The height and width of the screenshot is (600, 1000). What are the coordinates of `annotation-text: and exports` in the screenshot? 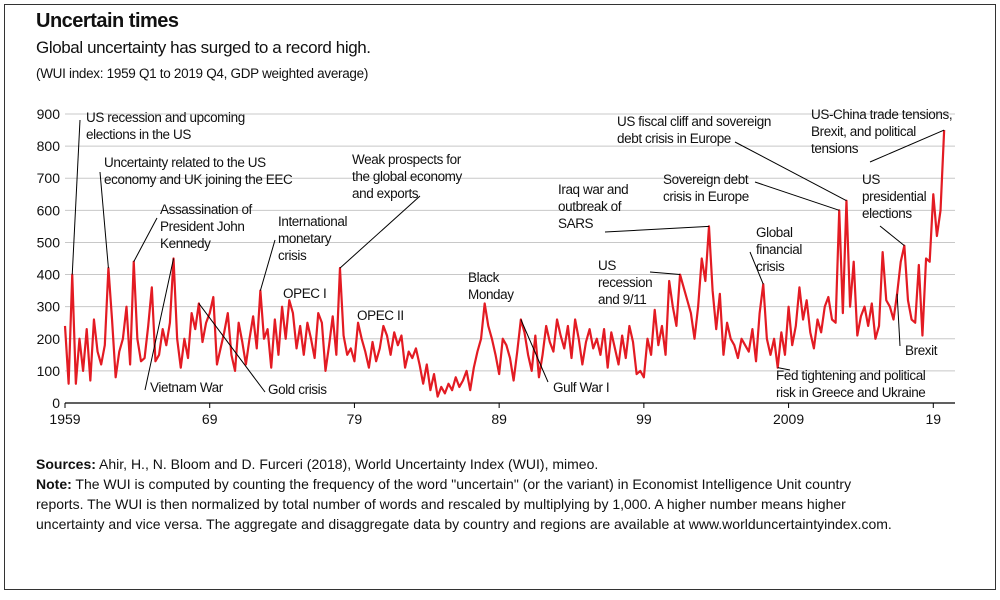 It's located at (385, 193).